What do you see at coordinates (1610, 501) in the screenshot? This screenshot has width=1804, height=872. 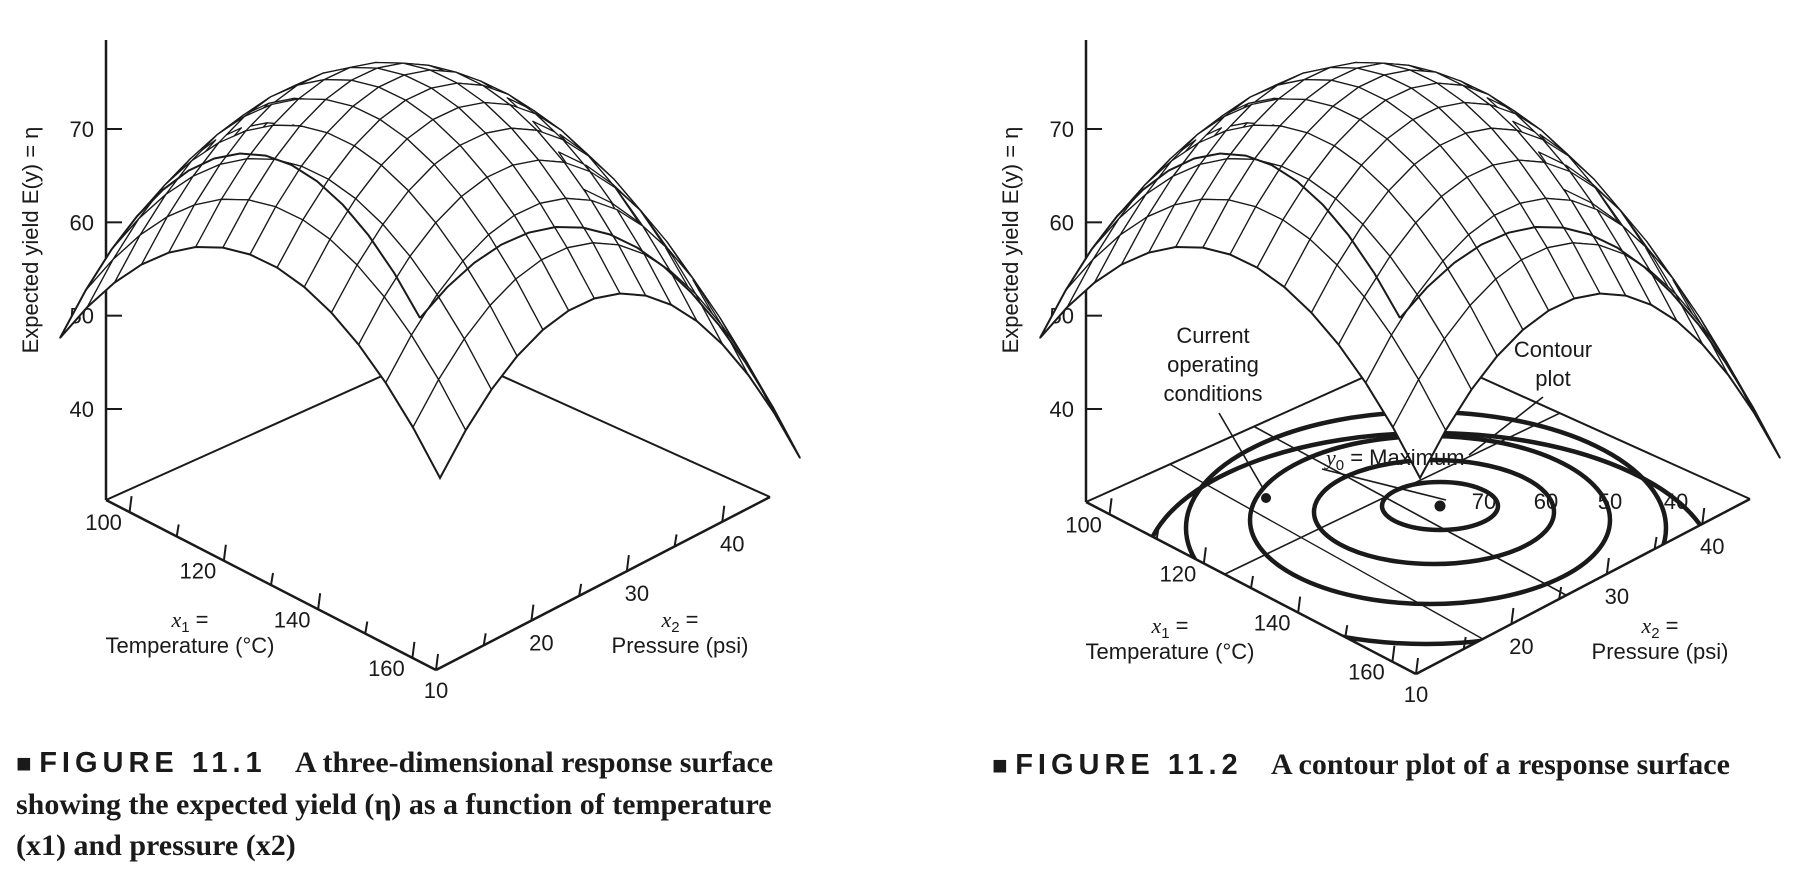 I see `contour-level-label: 50` at bounding box center [1610, 501].